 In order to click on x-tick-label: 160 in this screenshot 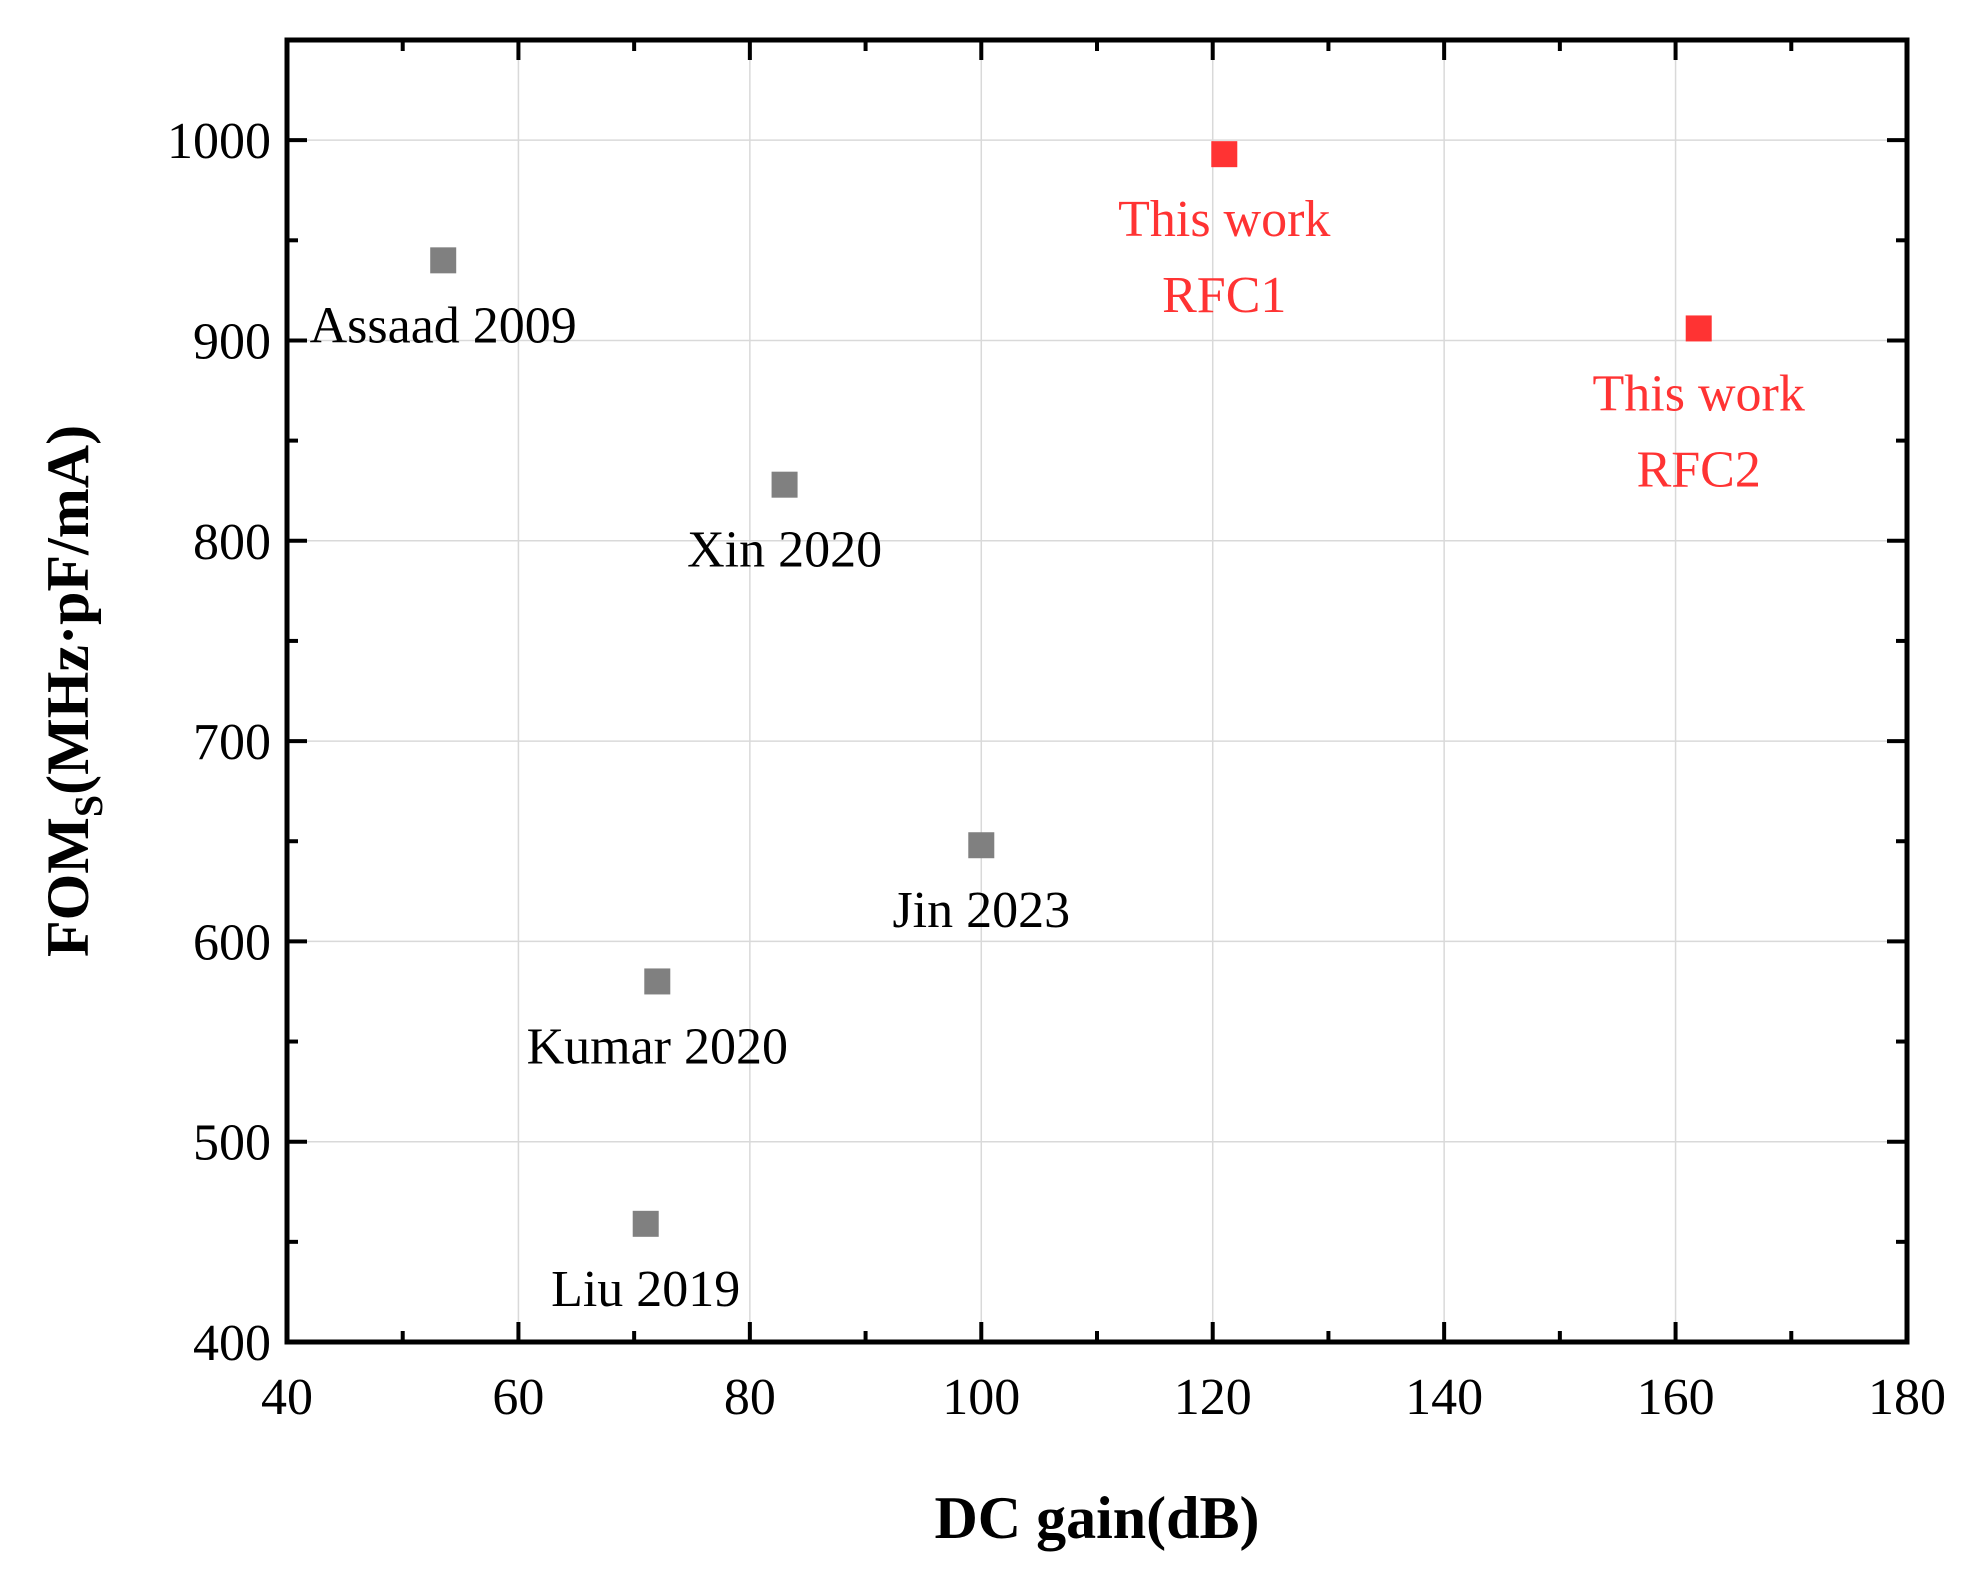, I will do `click(1676, 1397)`.